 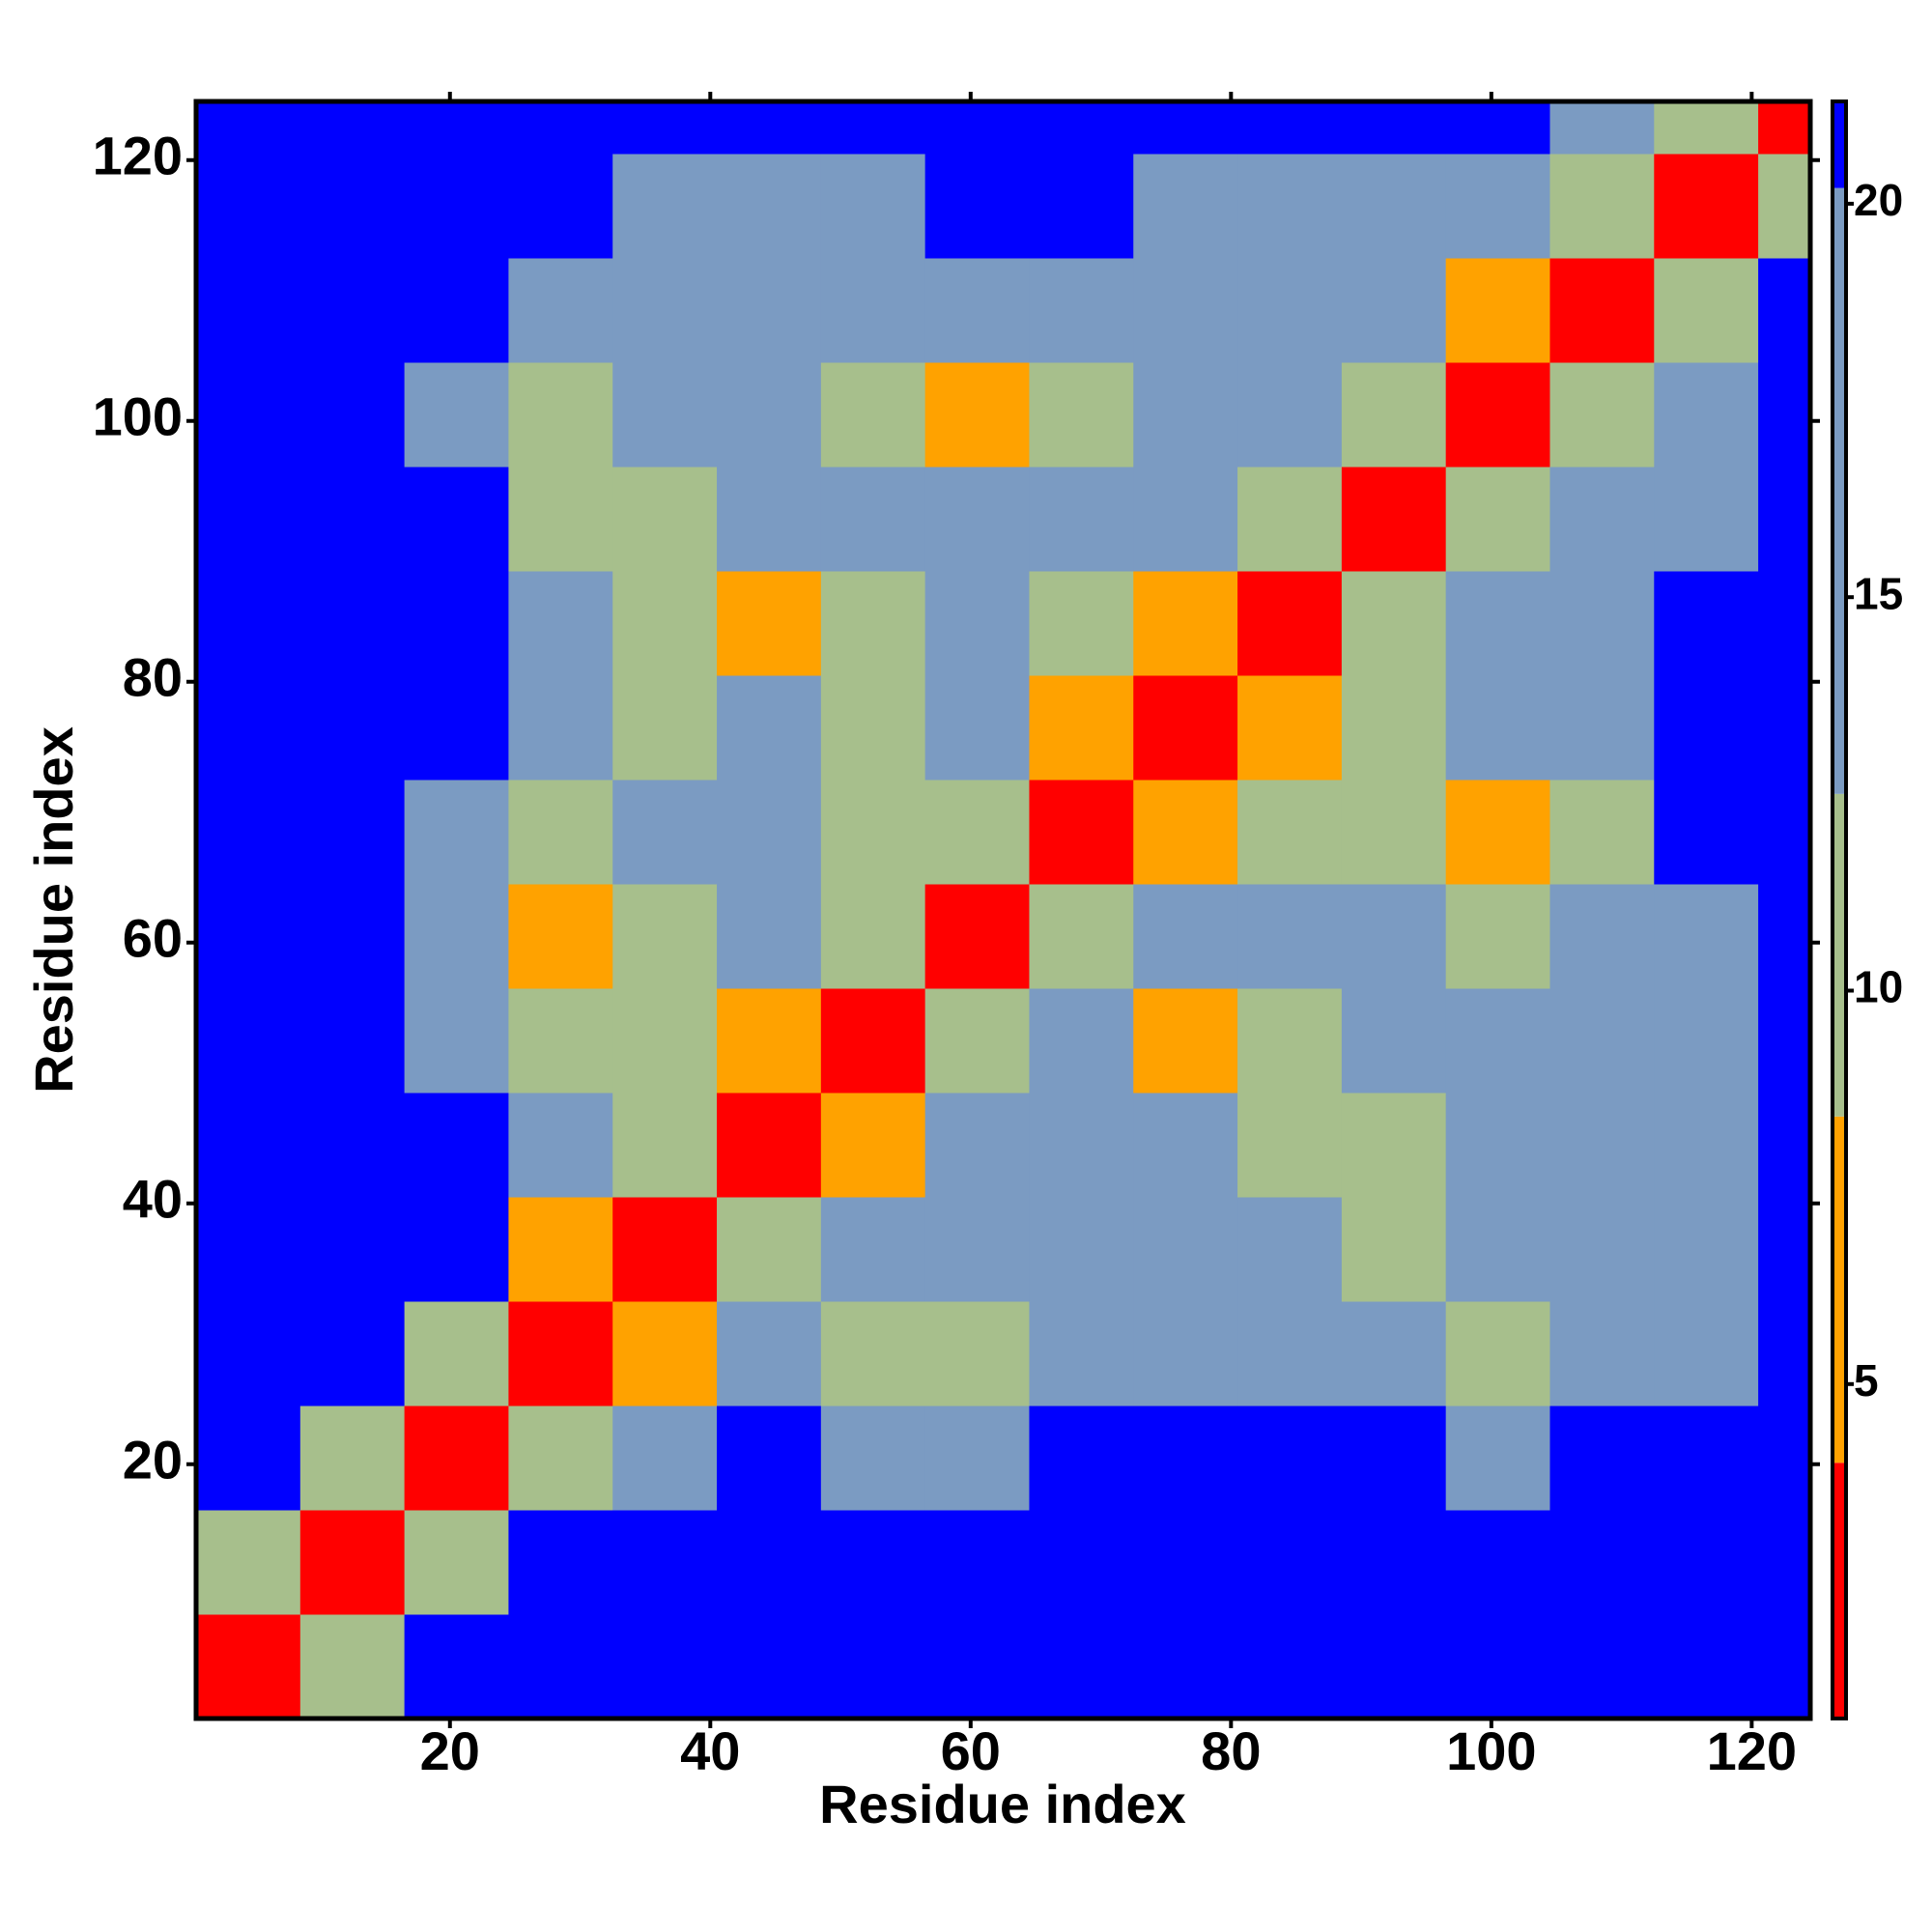 What do you see at coordinates (153, 938) in the screenshot?
I see `y-tick-label: 60` at bounding box center [153, 938].